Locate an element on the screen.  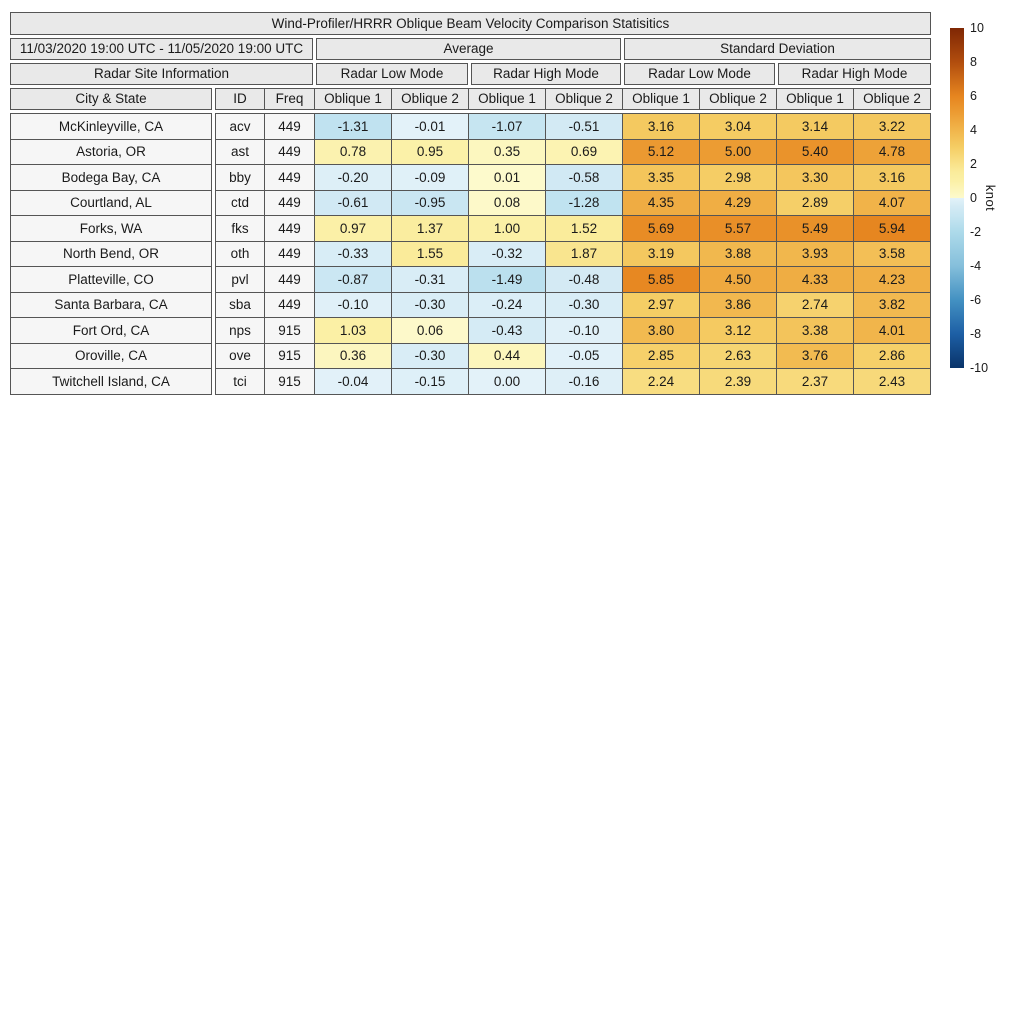
colorbar-tick-label: -6 is located at coordinates (976, 300).